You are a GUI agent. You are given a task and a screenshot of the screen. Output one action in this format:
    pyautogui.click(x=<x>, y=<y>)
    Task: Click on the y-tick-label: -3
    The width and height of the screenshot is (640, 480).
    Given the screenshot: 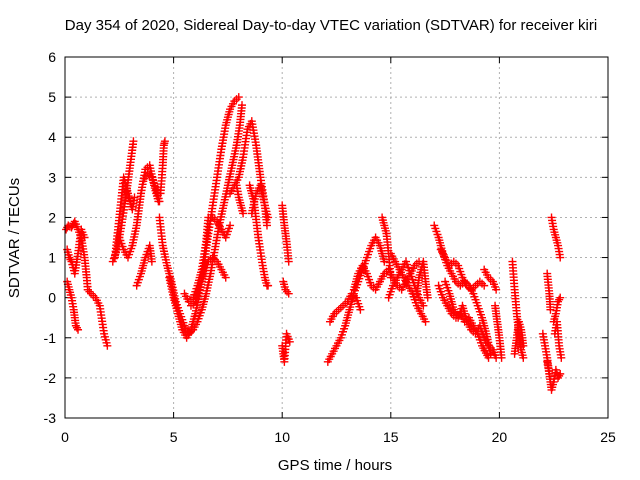 What is the action you would take?
    pyautogui.click(x=50, y=418)
    